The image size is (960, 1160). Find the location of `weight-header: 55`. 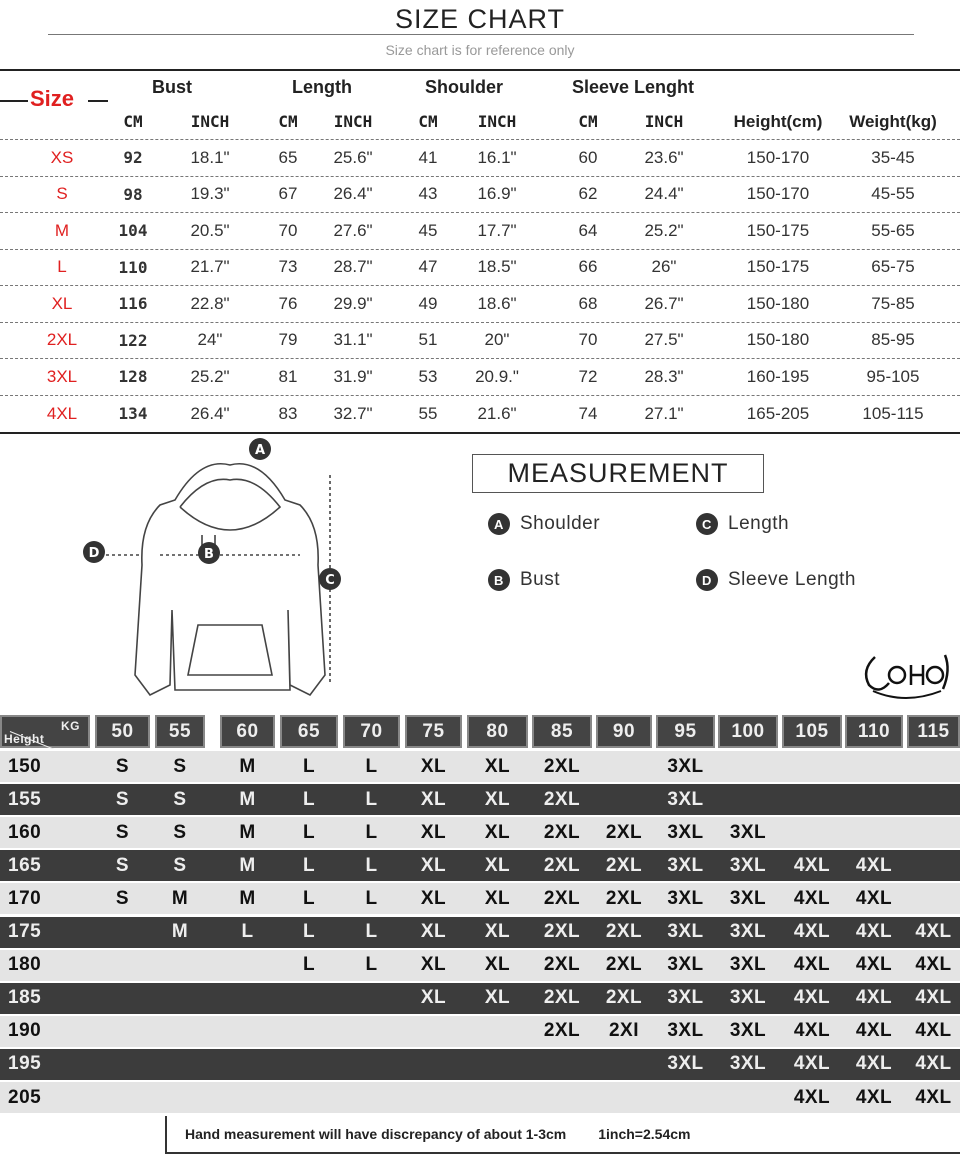

weight-header: 55 is located at coordinates (180, 731).